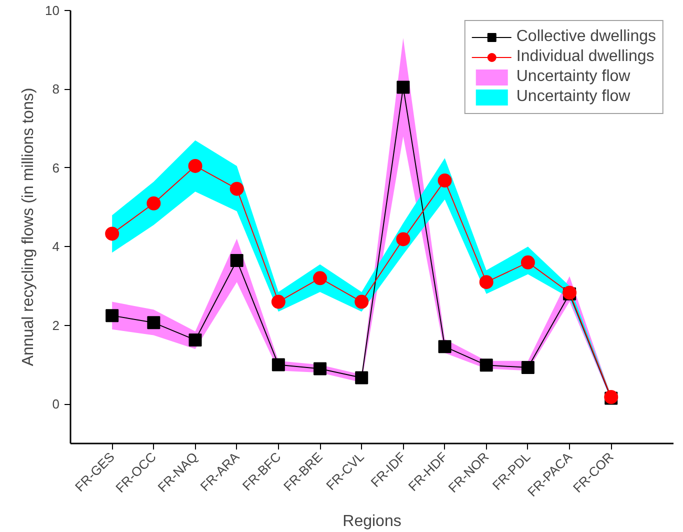  Describe the element at coordinates (56, 325) in the screenshot. I see `y-tick-label: 2` at that location.